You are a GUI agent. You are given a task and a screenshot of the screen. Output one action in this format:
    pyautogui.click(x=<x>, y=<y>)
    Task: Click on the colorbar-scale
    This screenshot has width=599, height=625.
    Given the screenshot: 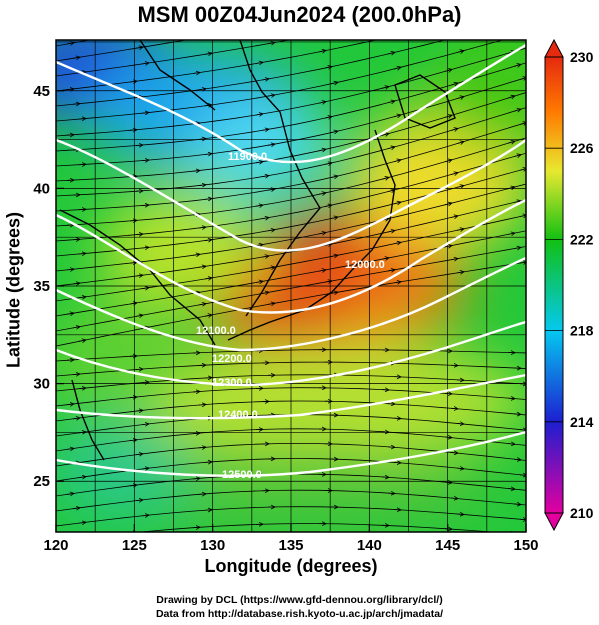 What is the action you would take?
    pyautogui.click(x=554, y=285)
    